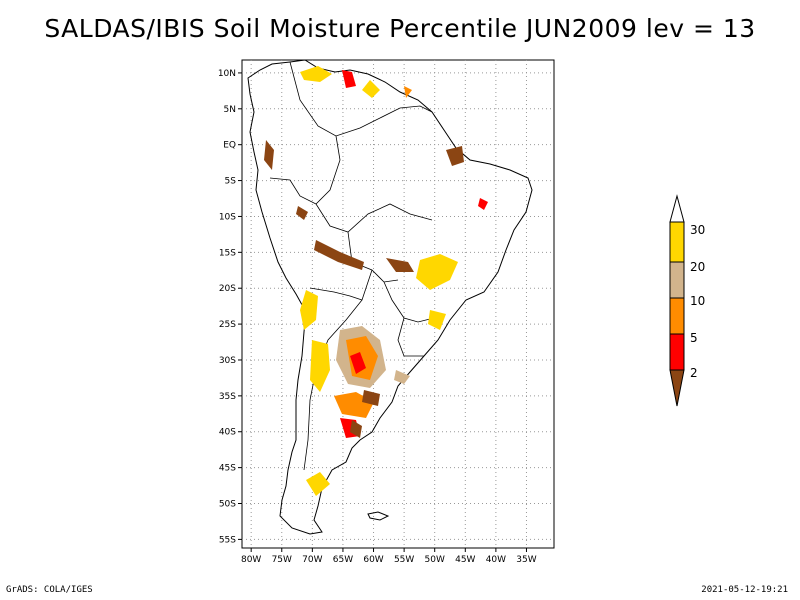 Image resolution: width=800 pixels, height=600 pixels. I want to click on lat-tick-label: 30S, so click(227, 361).